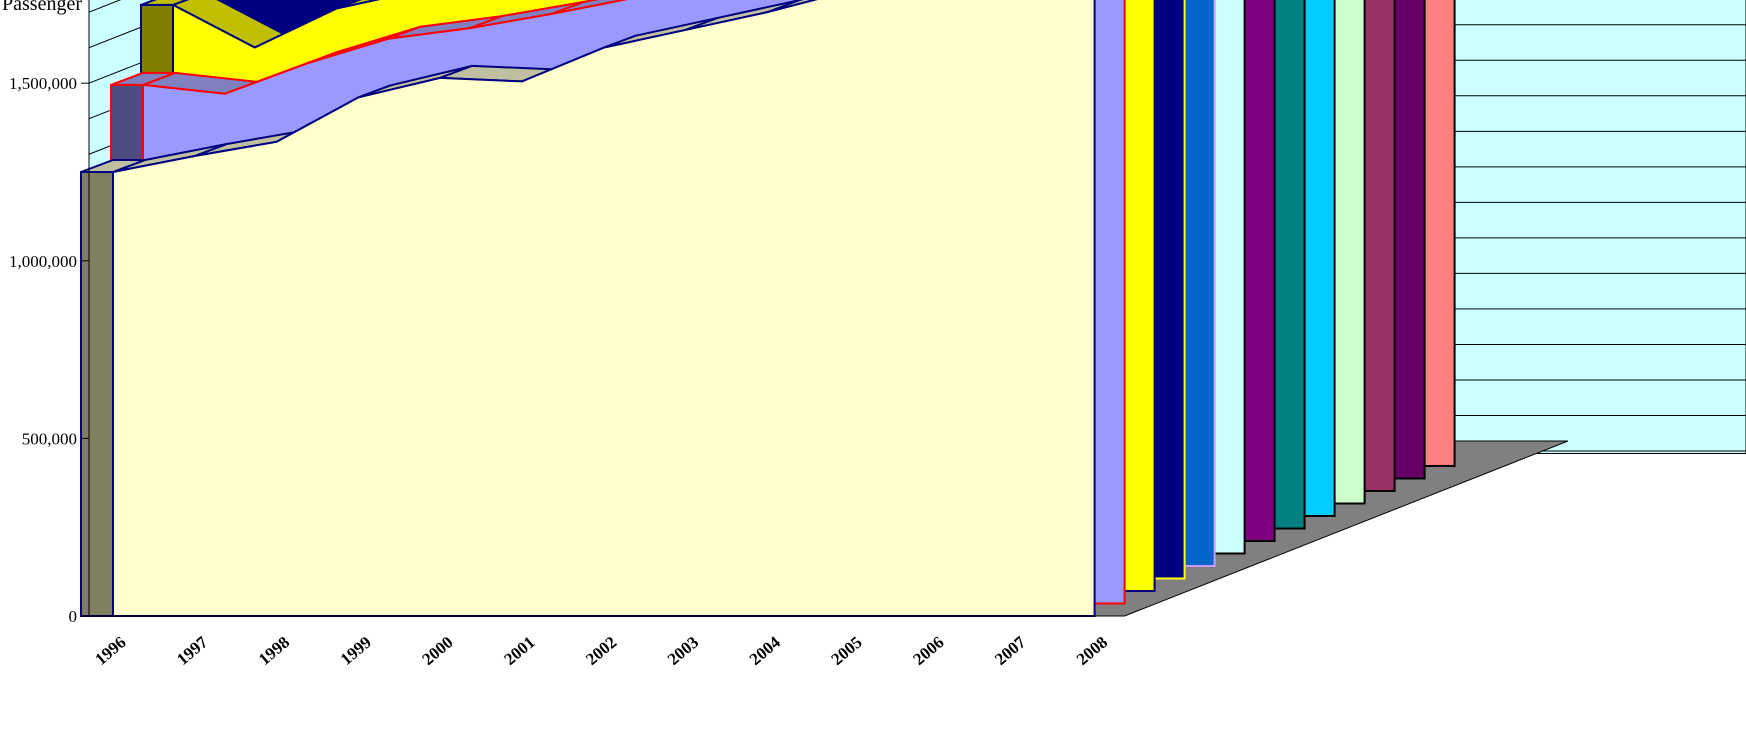 The width and height of the screenshot is (1746, 743). Describe the element at coordinates (274, 651) in the screenshot. I see `x-tick-label: 1998` at that location.